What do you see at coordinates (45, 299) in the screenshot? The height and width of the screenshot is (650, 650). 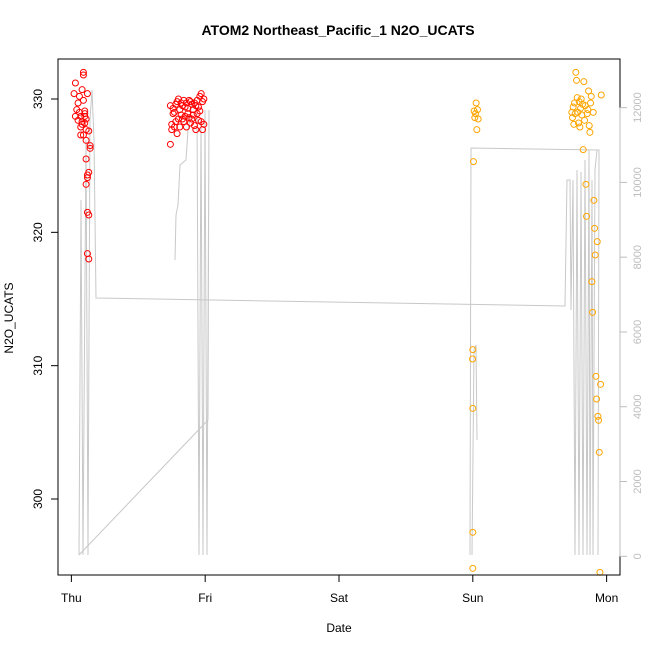 I see `y-axis: 300 310 320 330` at bounding box center [45, 299].